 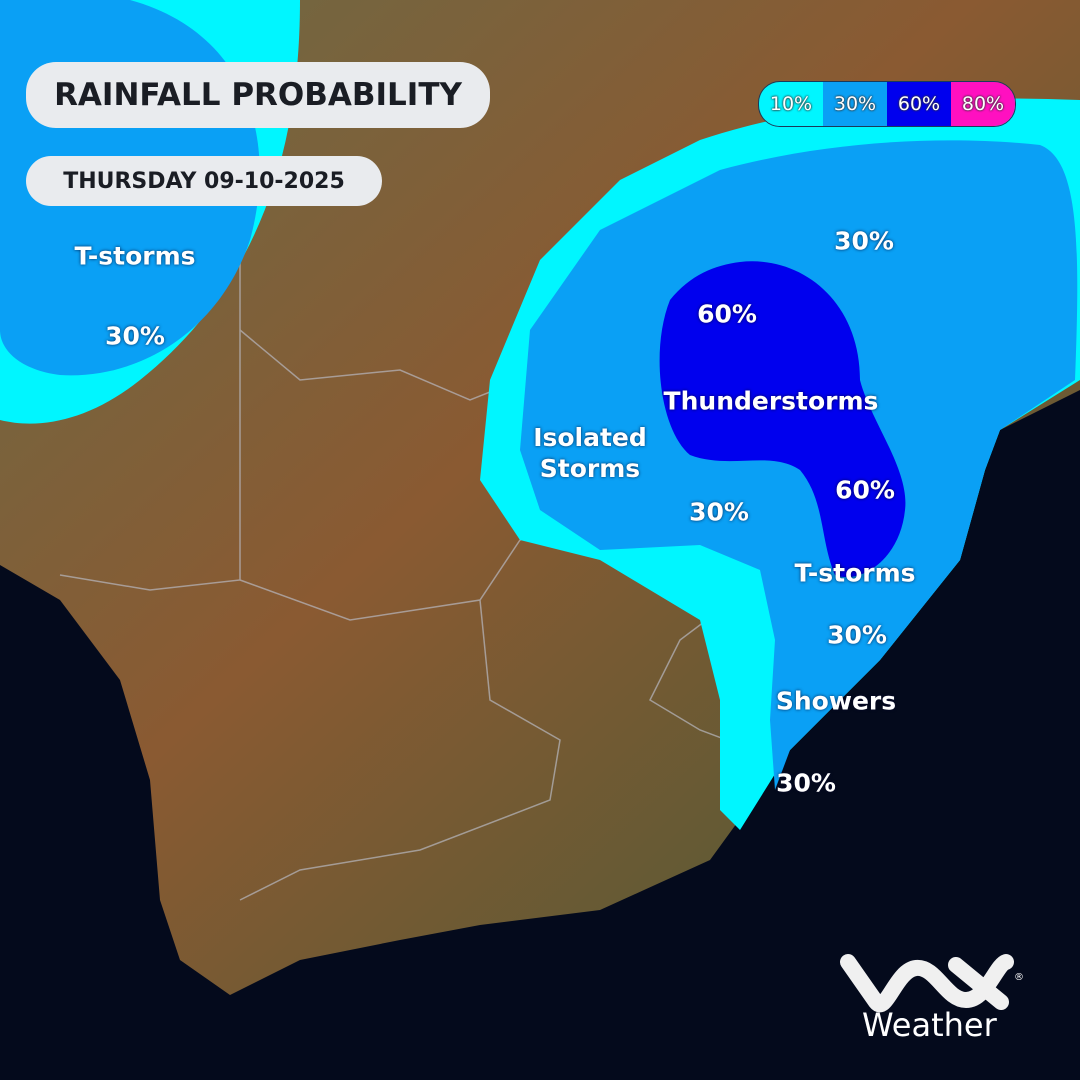 What do you see at coordinates (135, 336) in the screenshot?
I see `label-west-pct: 30%` at bounding box center [135, 336].